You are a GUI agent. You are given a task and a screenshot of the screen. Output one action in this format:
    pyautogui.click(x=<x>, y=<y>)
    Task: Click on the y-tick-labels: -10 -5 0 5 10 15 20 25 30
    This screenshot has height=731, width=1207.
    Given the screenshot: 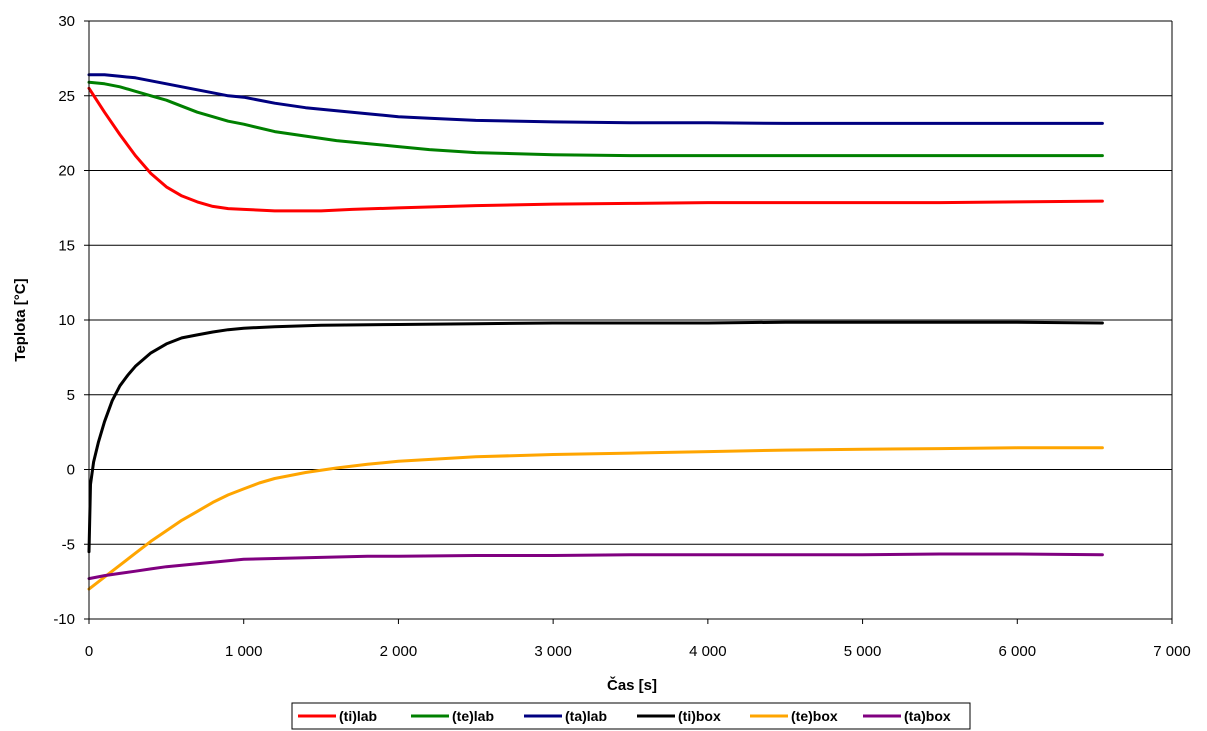 What is the action you would take?
    pyautogui.click(x=64, y=320)
    